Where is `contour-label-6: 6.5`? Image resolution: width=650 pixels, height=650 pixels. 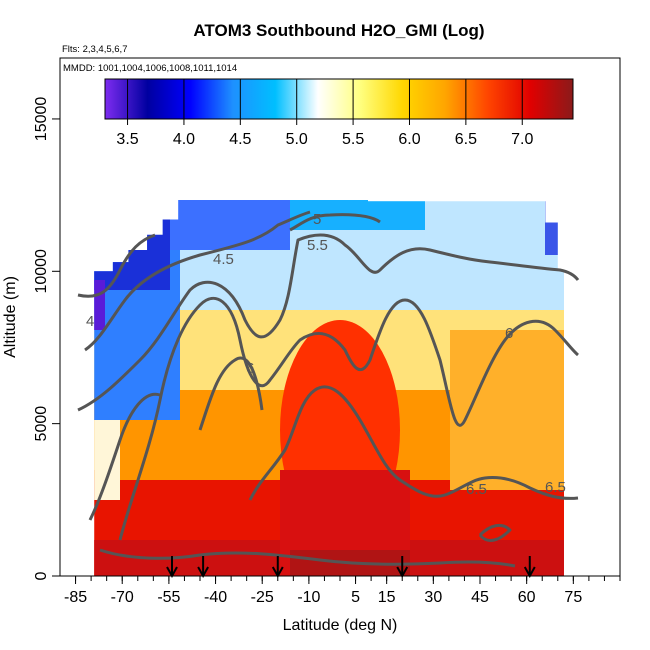
contour-label-6: 6.5 is located at coordinates (476, 489).